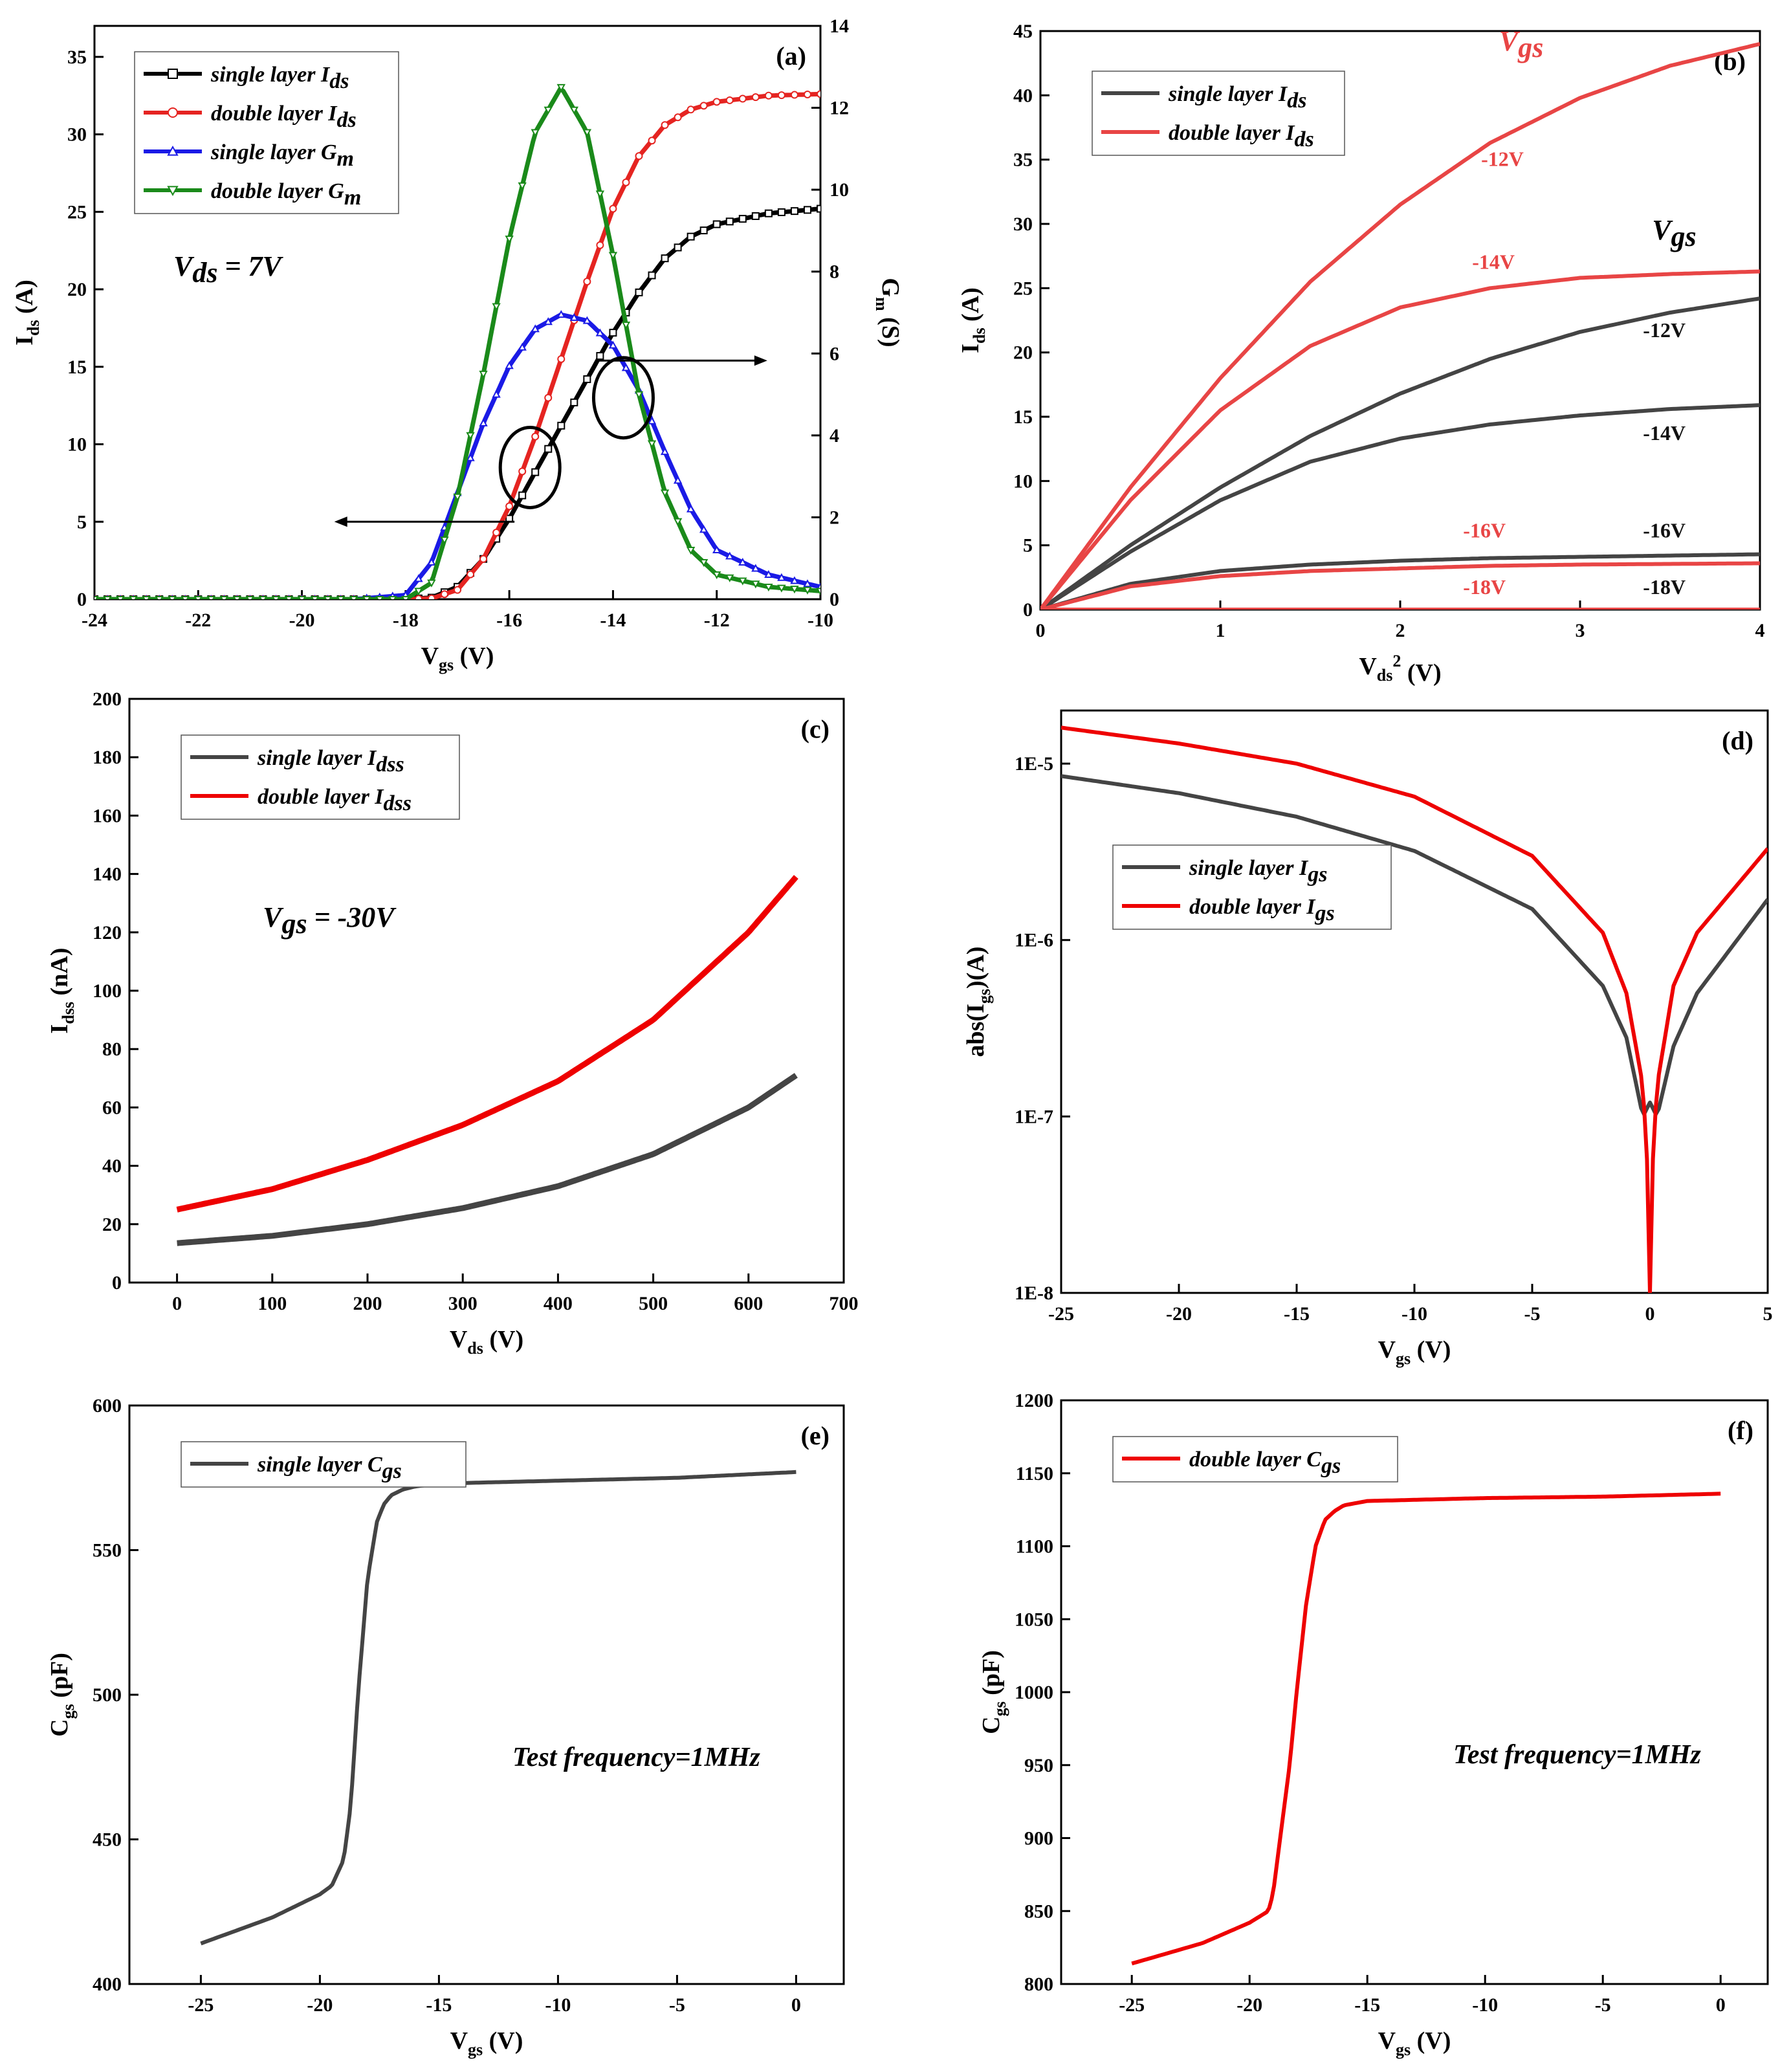 This screenshot has width=1791, height=2072. Describe the element at coordinates (1034, 1692) in the screenshot. I see `y-tick-label: 1000` at that location.